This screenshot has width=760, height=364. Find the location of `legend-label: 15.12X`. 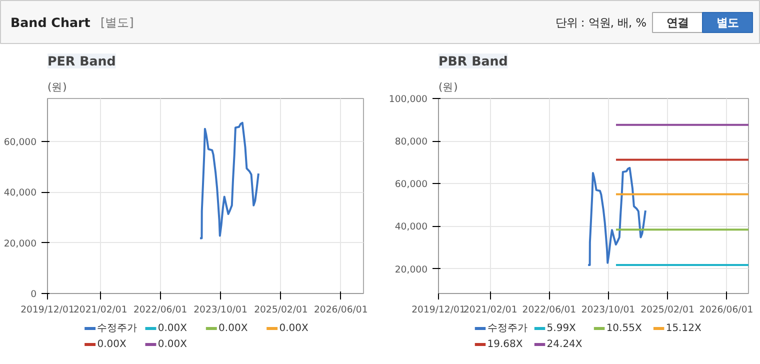

legend-label: 15.12X is located at coordinates (684, 328).